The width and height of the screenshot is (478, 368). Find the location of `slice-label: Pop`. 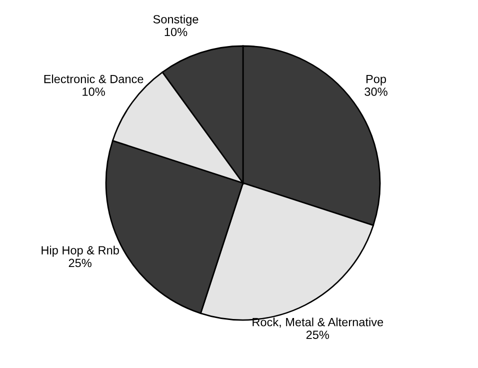

slice-label: Pop is located at coordinates (376, 80).